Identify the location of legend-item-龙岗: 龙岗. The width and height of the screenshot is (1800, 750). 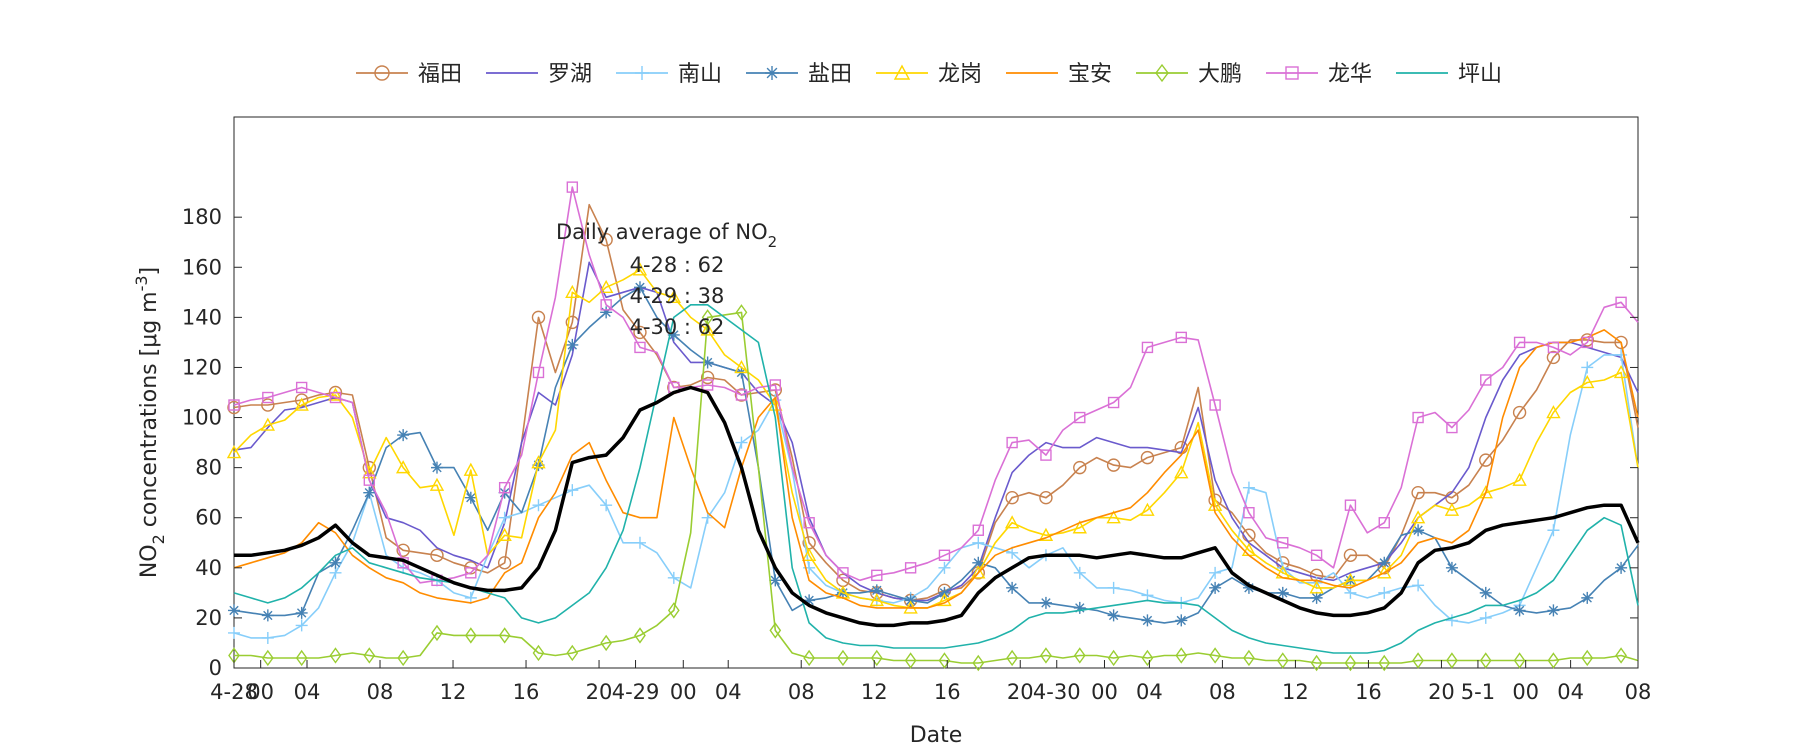
(929, 74).